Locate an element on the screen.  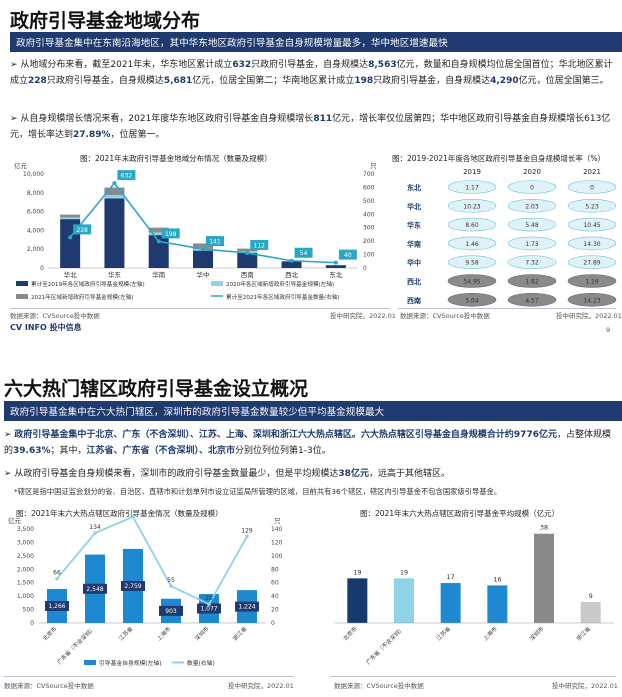
chart1-y2tick: 500 is located at coordinates (369, 201).